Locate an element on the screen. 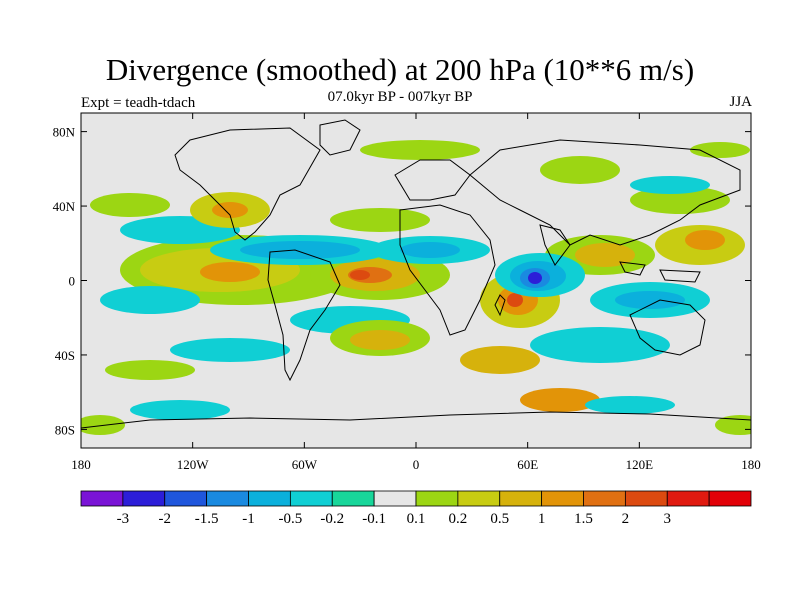 The image size is (800, 600). lat-tick-label: 40S is located at coordinates (65, 355).